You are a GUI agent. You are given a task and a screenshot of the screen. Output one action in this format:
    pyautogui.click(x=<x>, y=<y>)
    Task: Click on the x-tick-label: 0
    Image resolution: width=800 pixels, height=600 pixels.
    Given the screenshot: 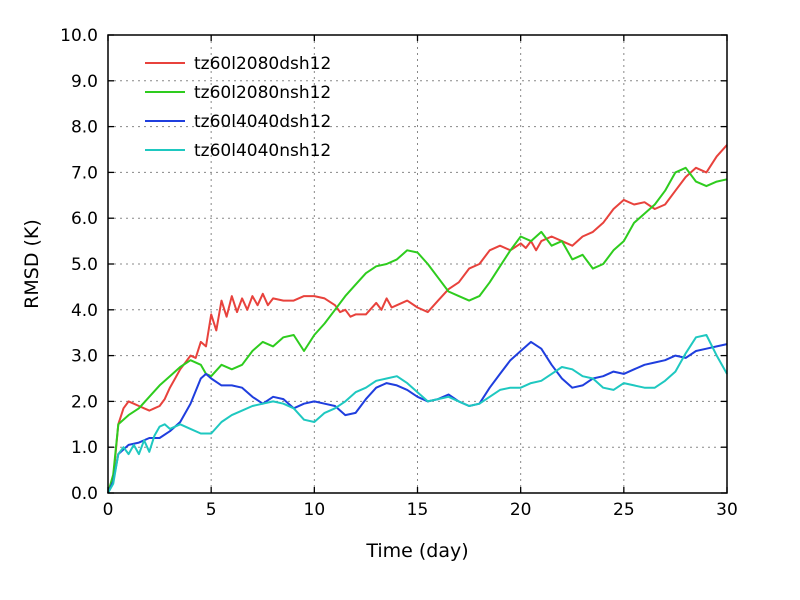 What is the action you would take?
    pyautogui.click(x=108, y=510)
    